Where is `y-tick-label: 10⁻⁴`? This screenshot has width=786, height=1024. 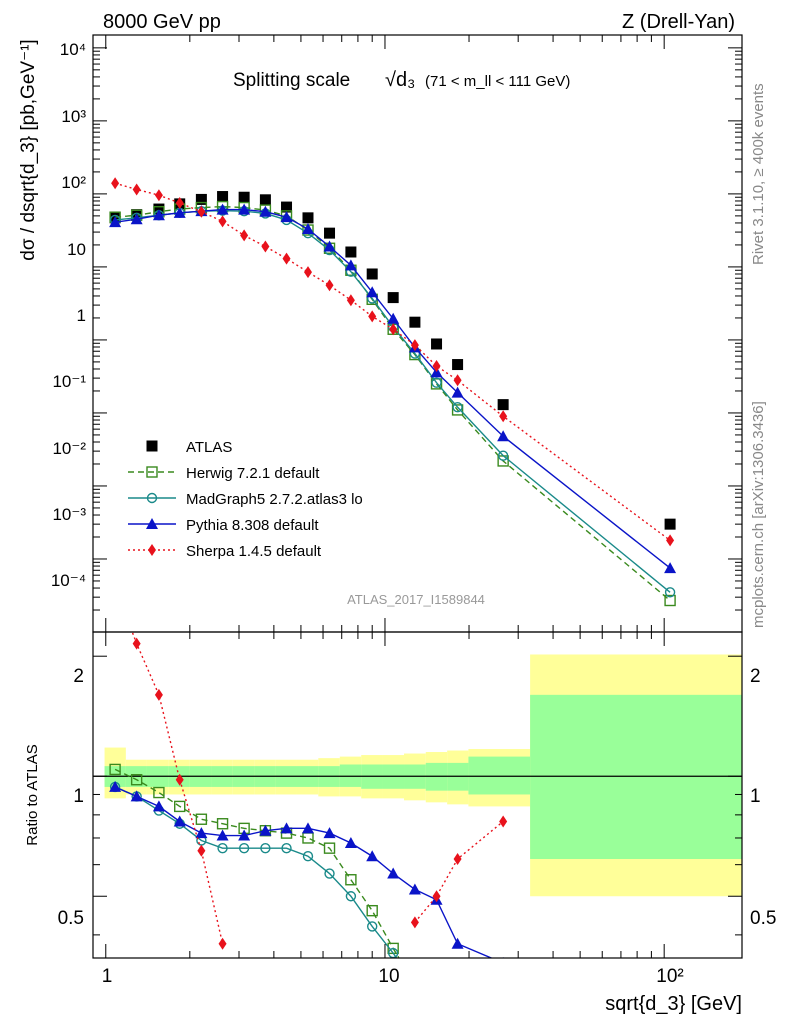 y-tick-label: 10⁻⁴ is located at coordinates (68, 580).